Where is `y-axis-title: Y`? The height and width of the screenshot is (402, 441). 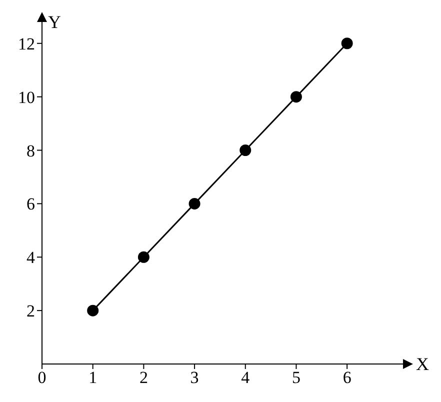 y-axis-title: Y is located at coordinates (54, 22).